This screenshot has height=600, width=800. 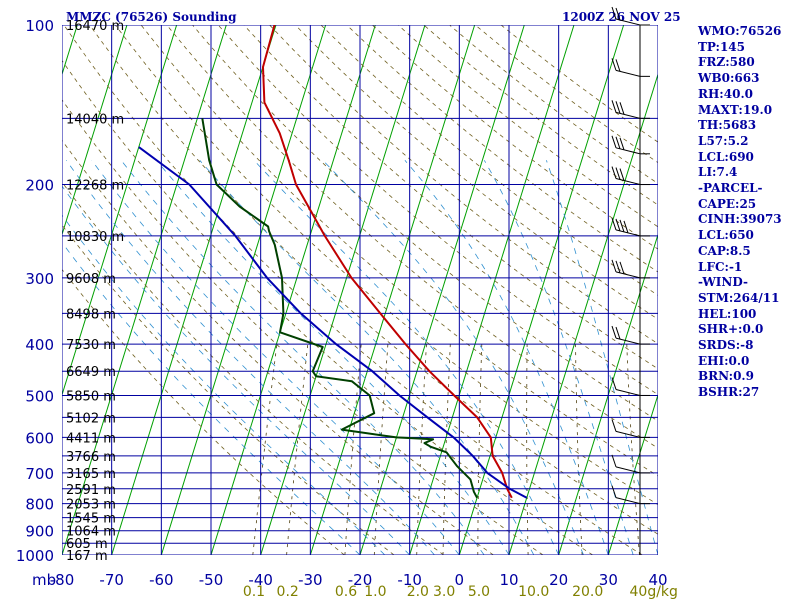 What do you see at coordinates (35, 556) in the screenshot?
I see `pressure-tick-label: 1000` at bounding box center [35, 556].